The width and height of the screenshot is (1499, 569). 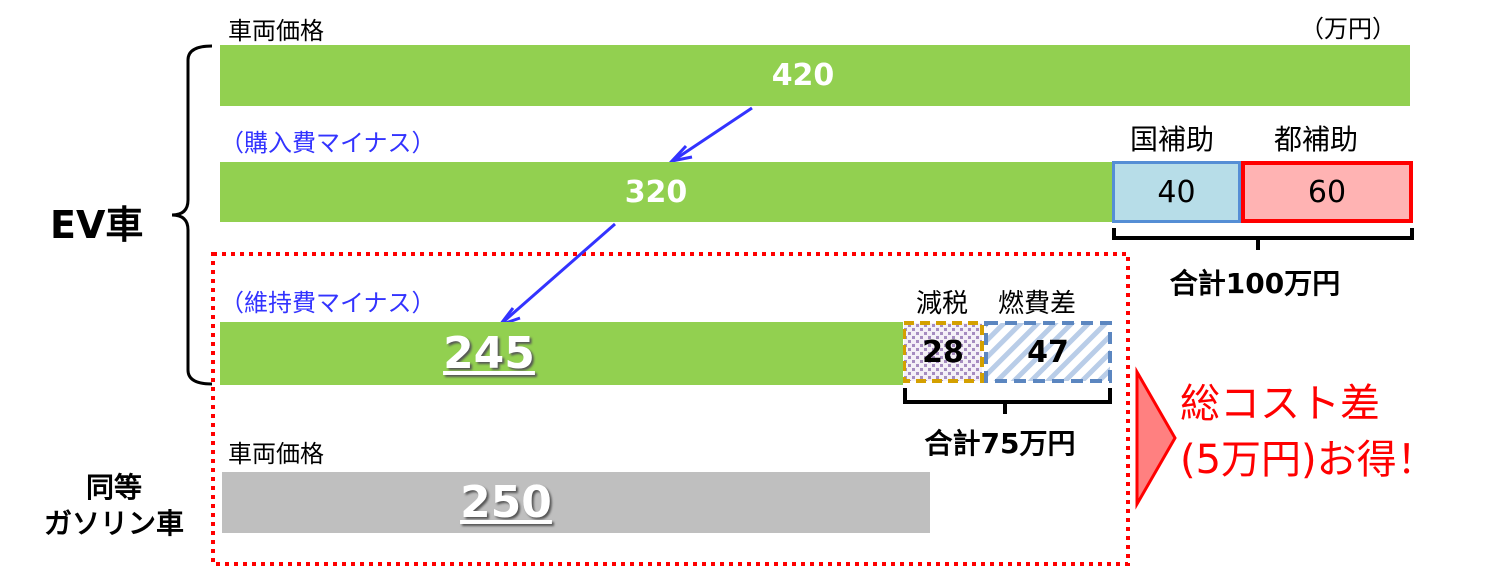 I want to click on metro-subsidy-box: 60, so click(x=1327, y=192).